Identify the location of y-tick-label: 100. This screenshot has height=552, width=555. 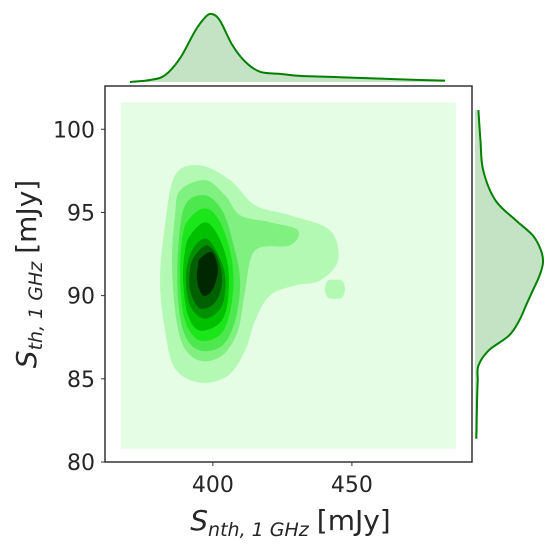
(74, 130).